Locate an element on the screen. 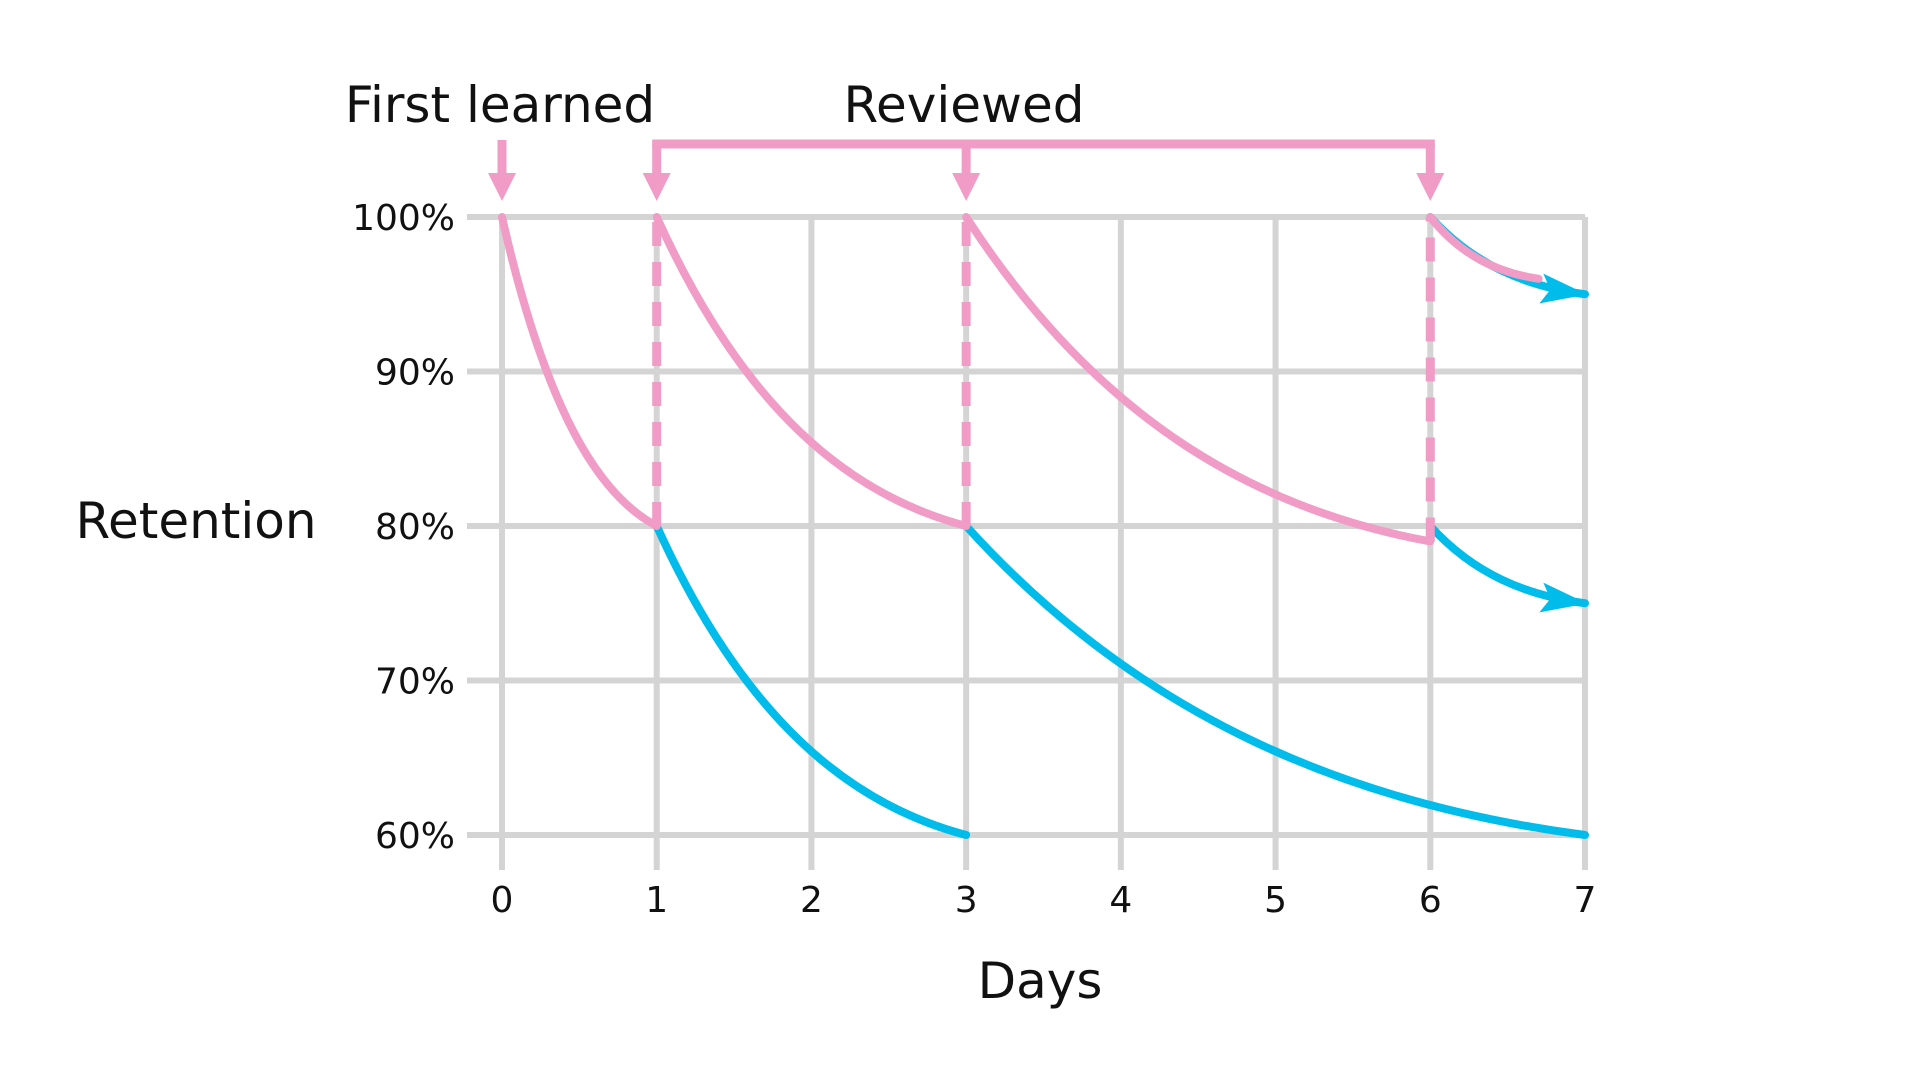  y-tick-label: 80% is located at coordinates (415, 527).